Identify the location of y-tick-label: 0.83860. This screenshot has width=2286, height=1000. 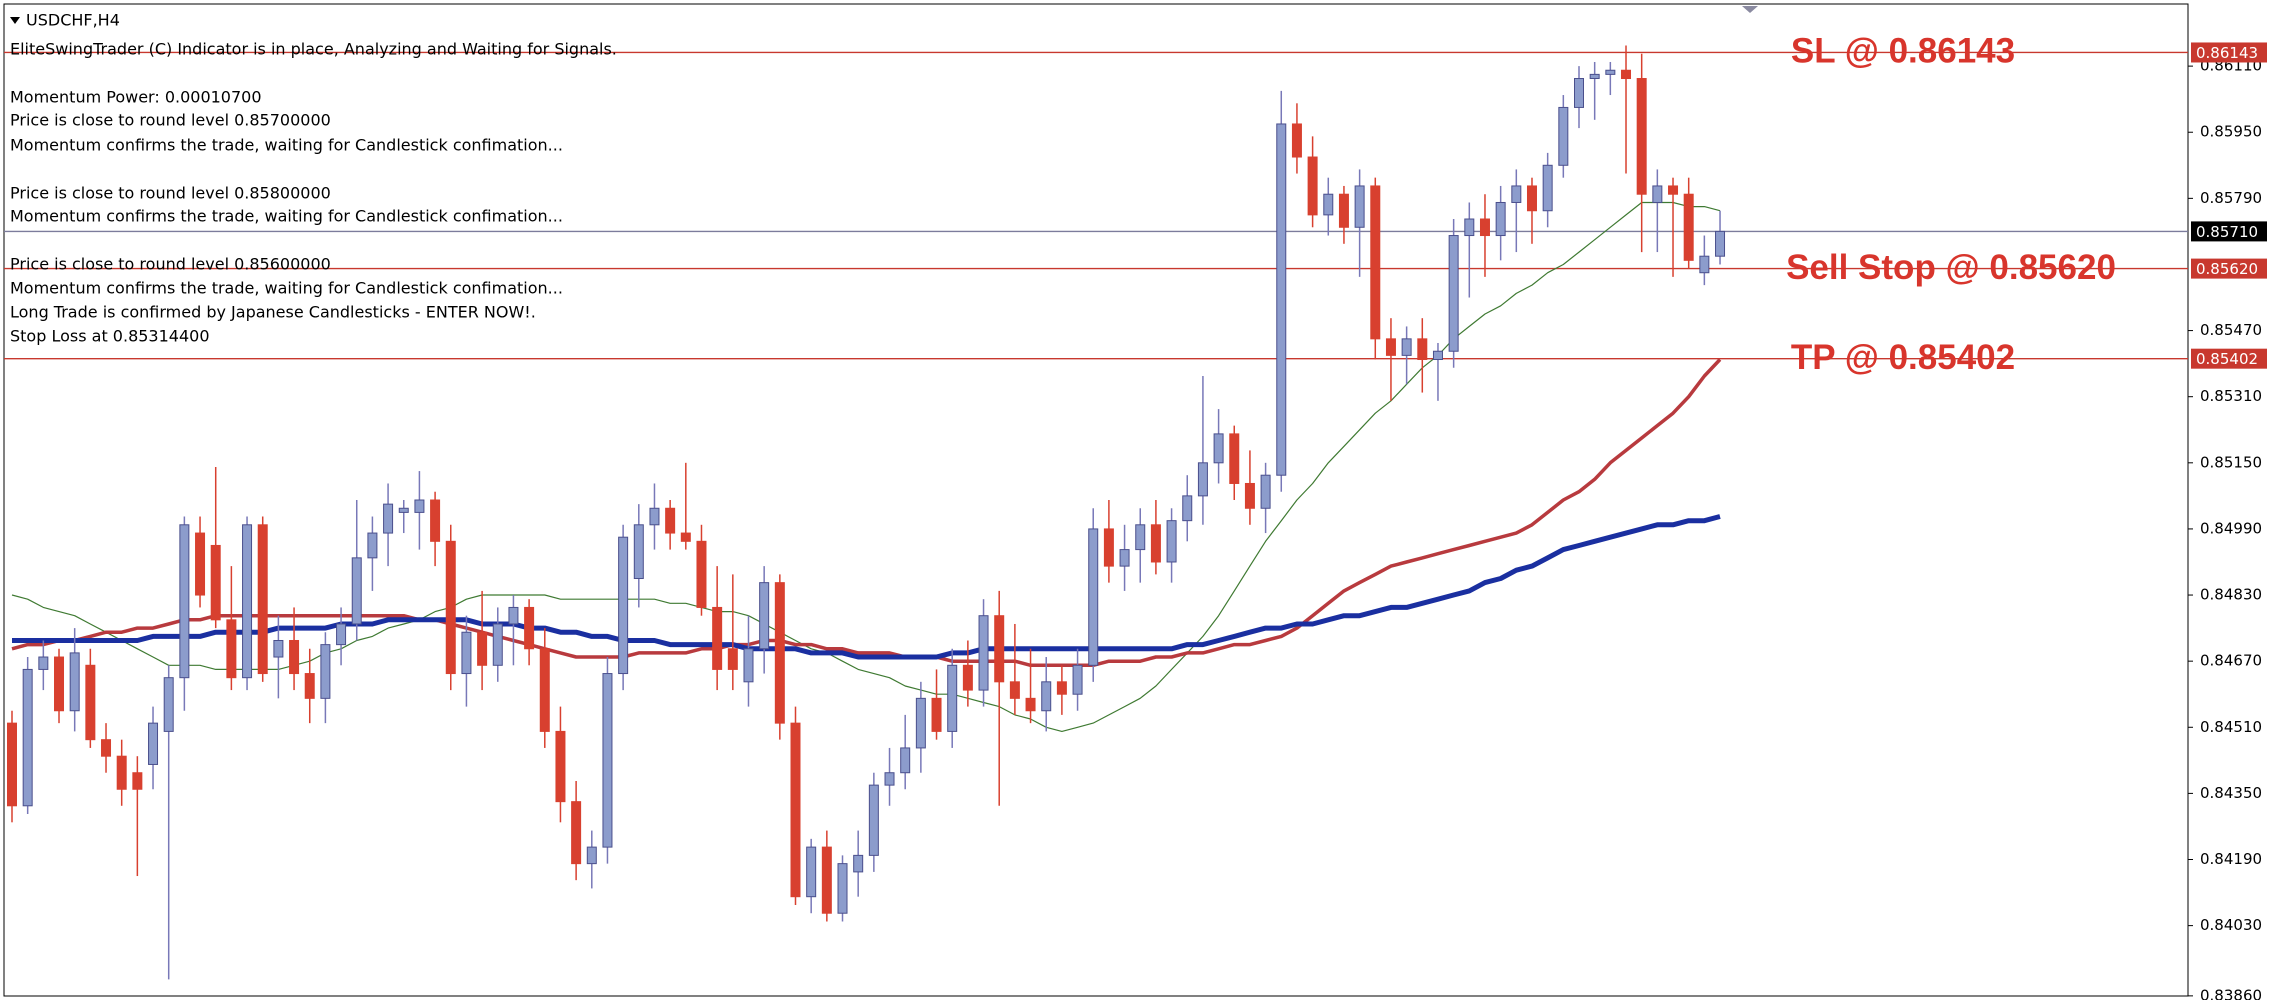
(2231, 993).